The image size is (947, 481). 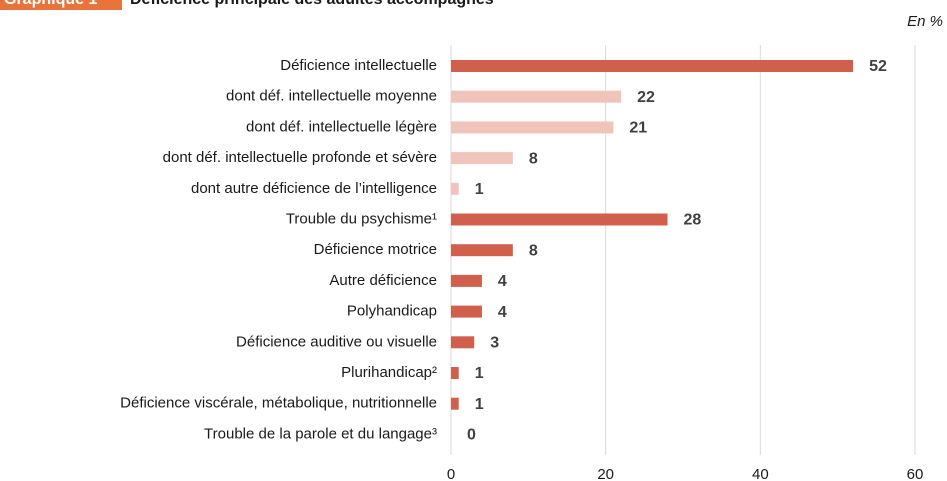 What do you see at coordinates (494, 343) in the screenshot?
I see `value-label: 3` at bounding box center [494, 343].